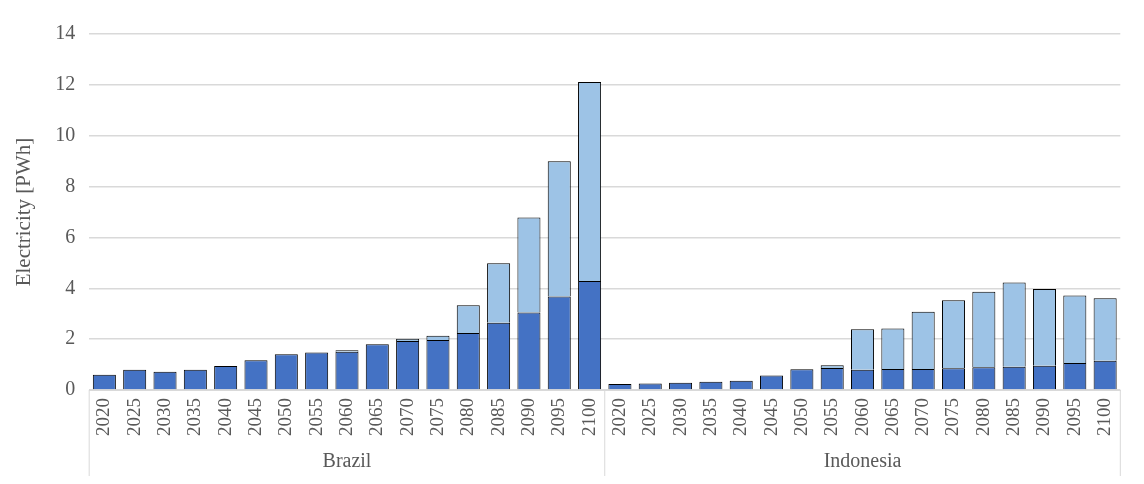  What do you see at coordinates (347, 460) in the screenshot?
I see `text: Brazil` at bounding box center [347, 460].